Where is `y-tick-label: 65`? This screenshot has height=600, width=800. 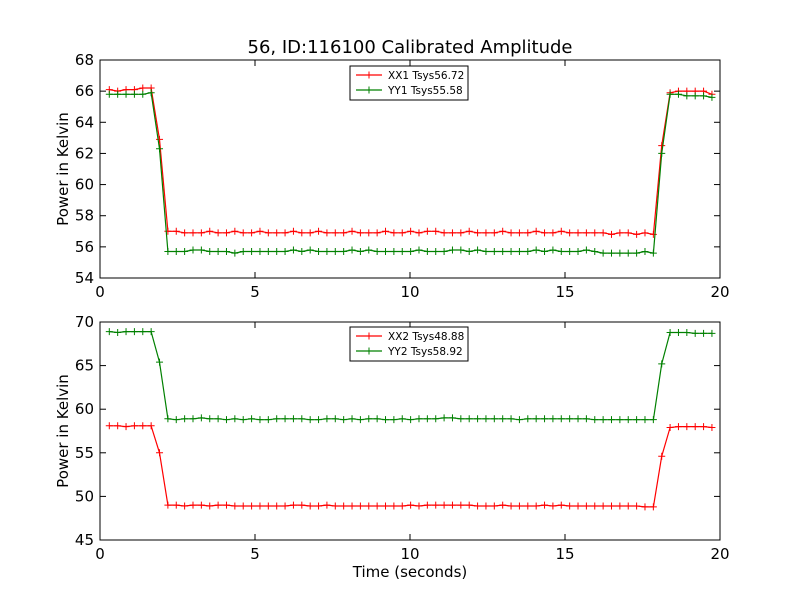 y-tick-label: 65 is located at coordinates (84, 366).